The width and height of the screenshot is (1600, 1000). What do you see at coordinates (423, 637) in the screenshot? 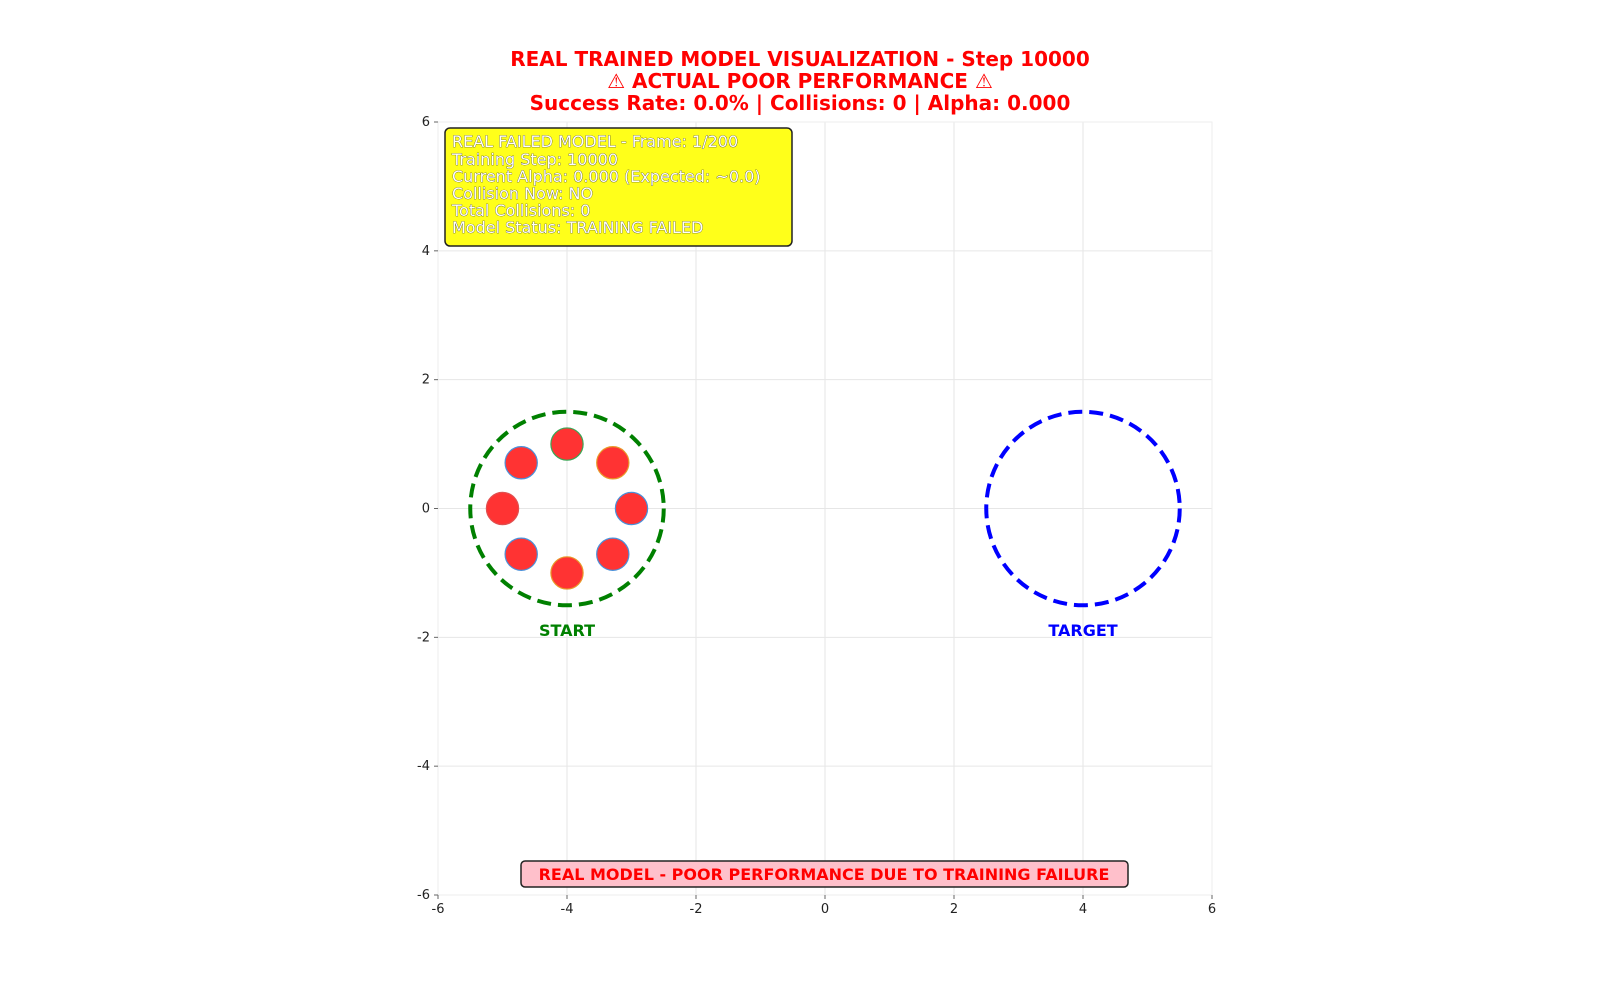
I see `y-tick-label-4: -2` at bounding box center [423, 637].